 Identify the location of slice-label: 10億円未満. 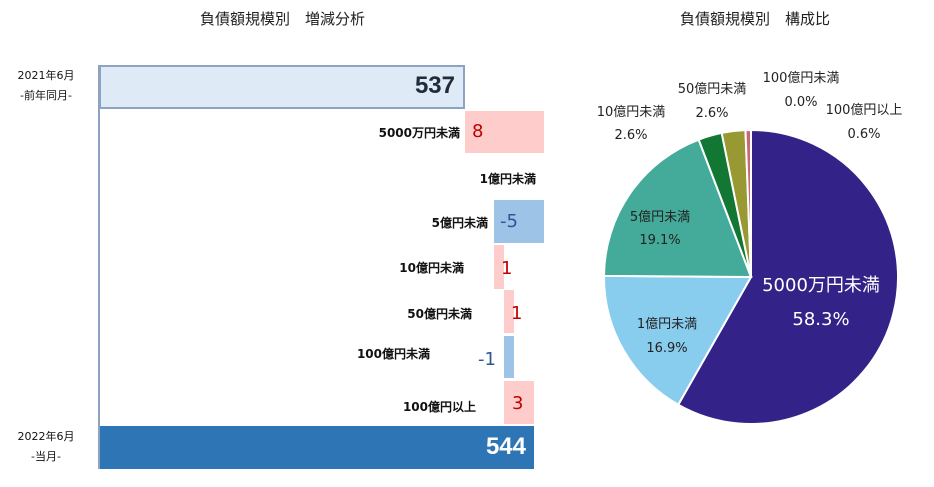
(631, 112).